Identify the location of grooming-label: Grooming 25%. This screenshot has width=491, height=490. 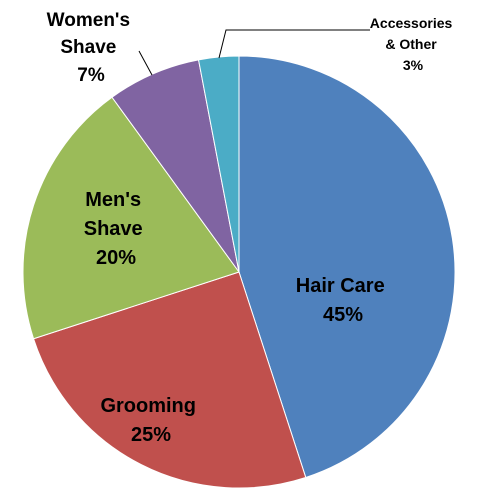
(150, 420).